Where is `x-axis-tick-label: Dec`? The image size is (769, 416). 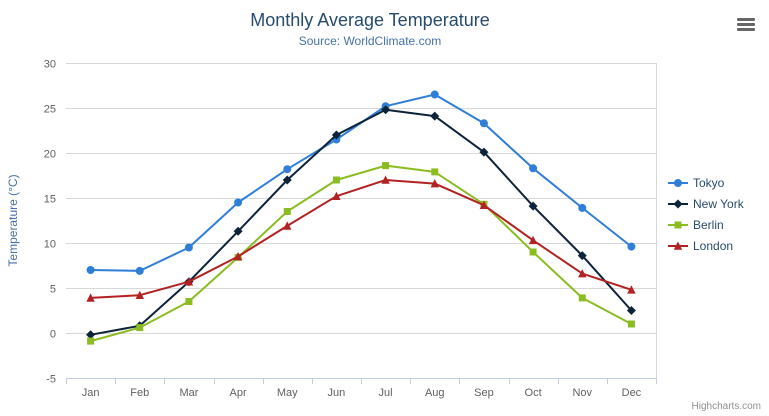
x-axis-tick-label: Dec is located at coordinates (632, 393).